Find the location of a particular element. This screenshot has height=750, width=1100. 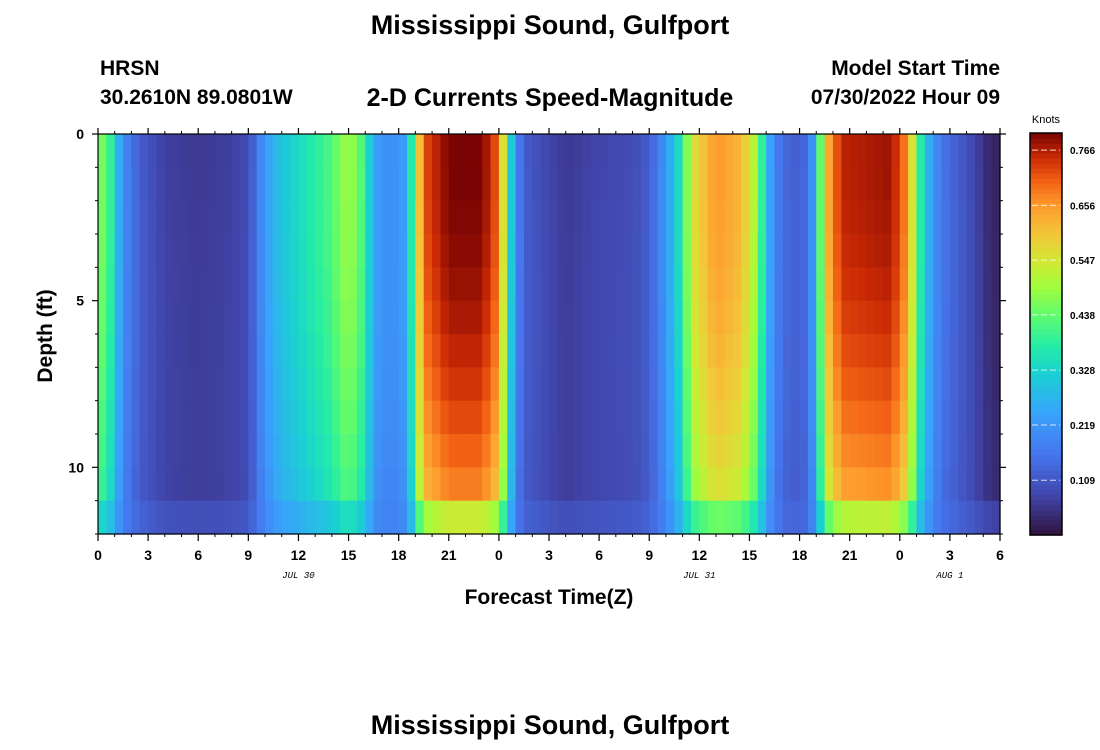

x-tick-label: 3 is located at coordinates (950, 555).